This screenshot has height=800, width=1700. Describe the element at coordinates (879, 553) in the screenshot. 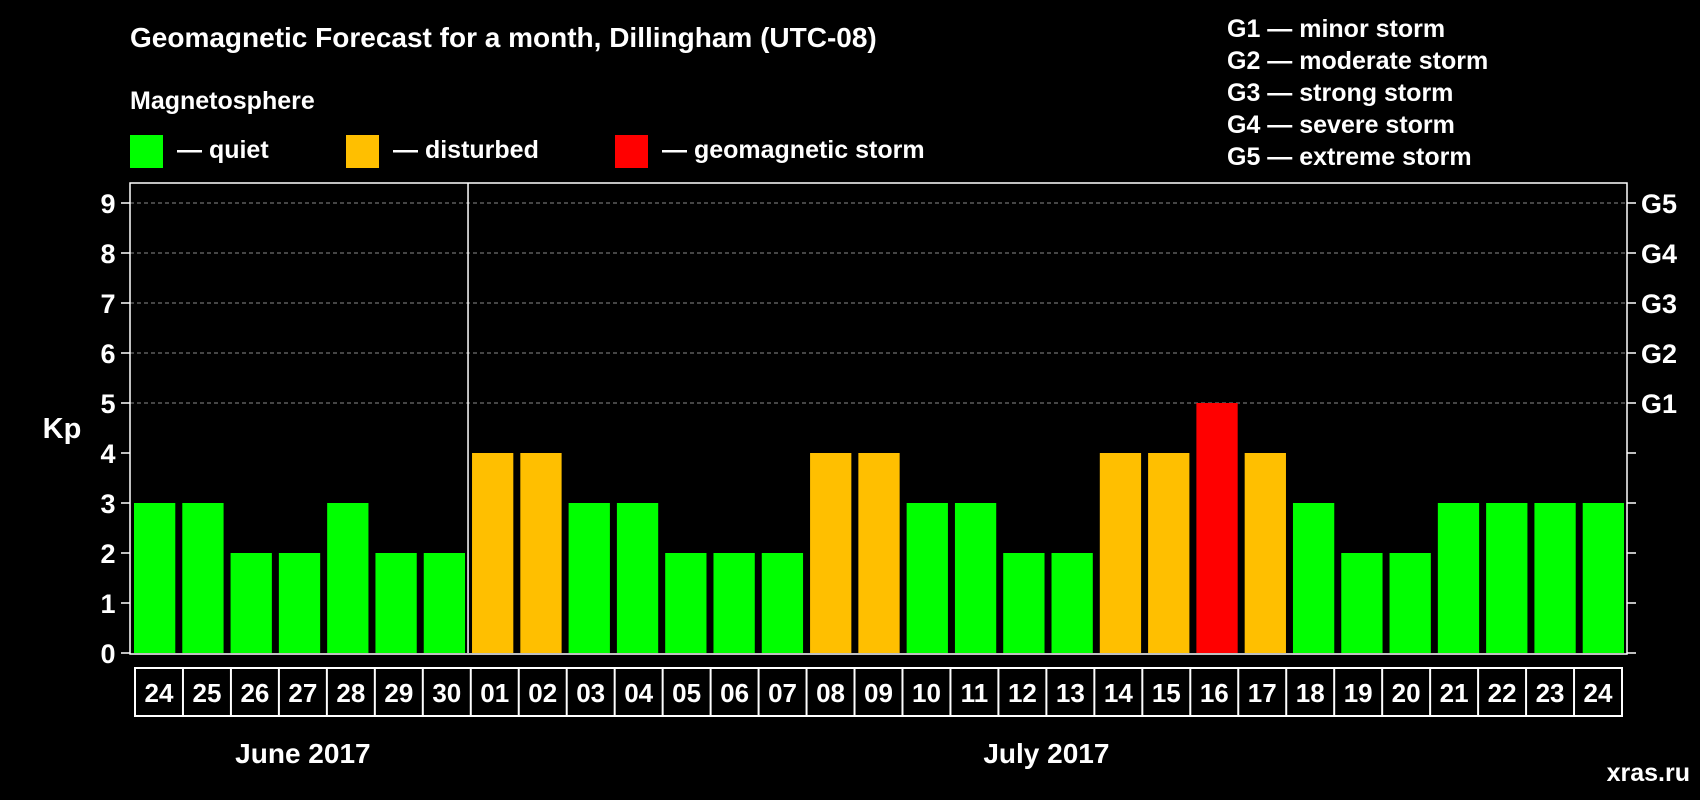

I see `bar-09-disturbed` at that location.